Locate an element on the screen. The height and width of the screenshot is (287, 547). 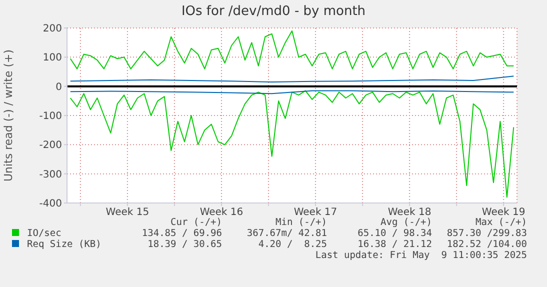
text: 16.38 / 21.12 is located at coordinates (394, 244).